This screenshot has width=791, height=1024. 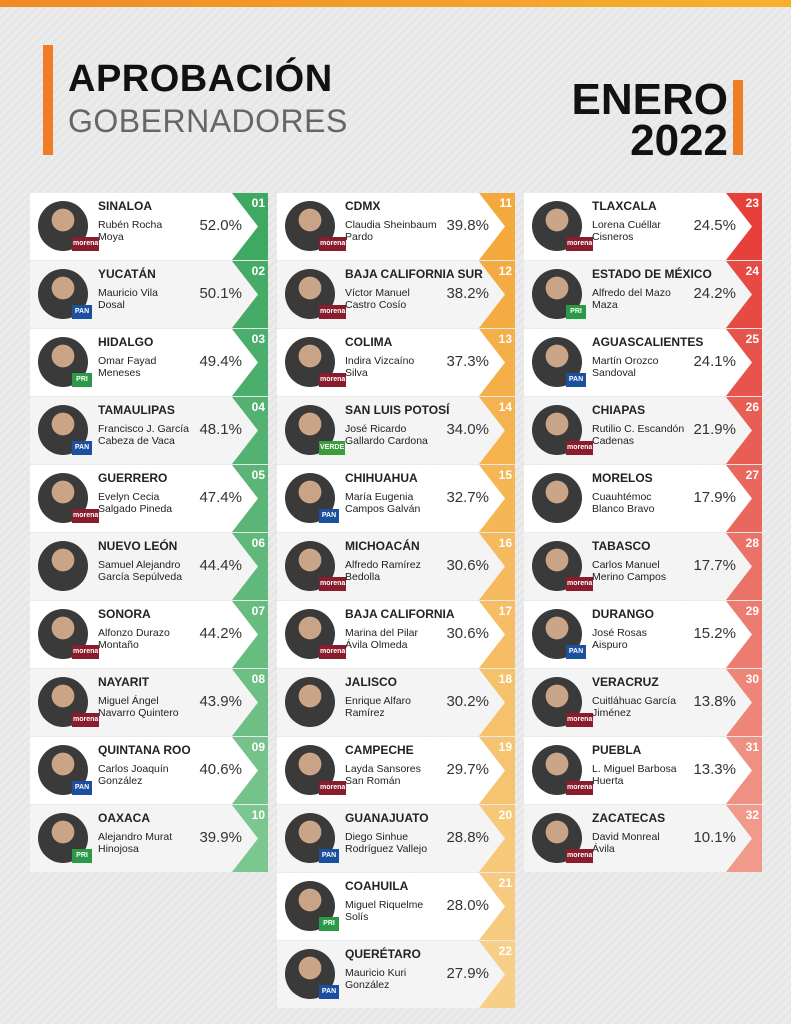 I want to click on rank: 11, so click(x=505, y=203).